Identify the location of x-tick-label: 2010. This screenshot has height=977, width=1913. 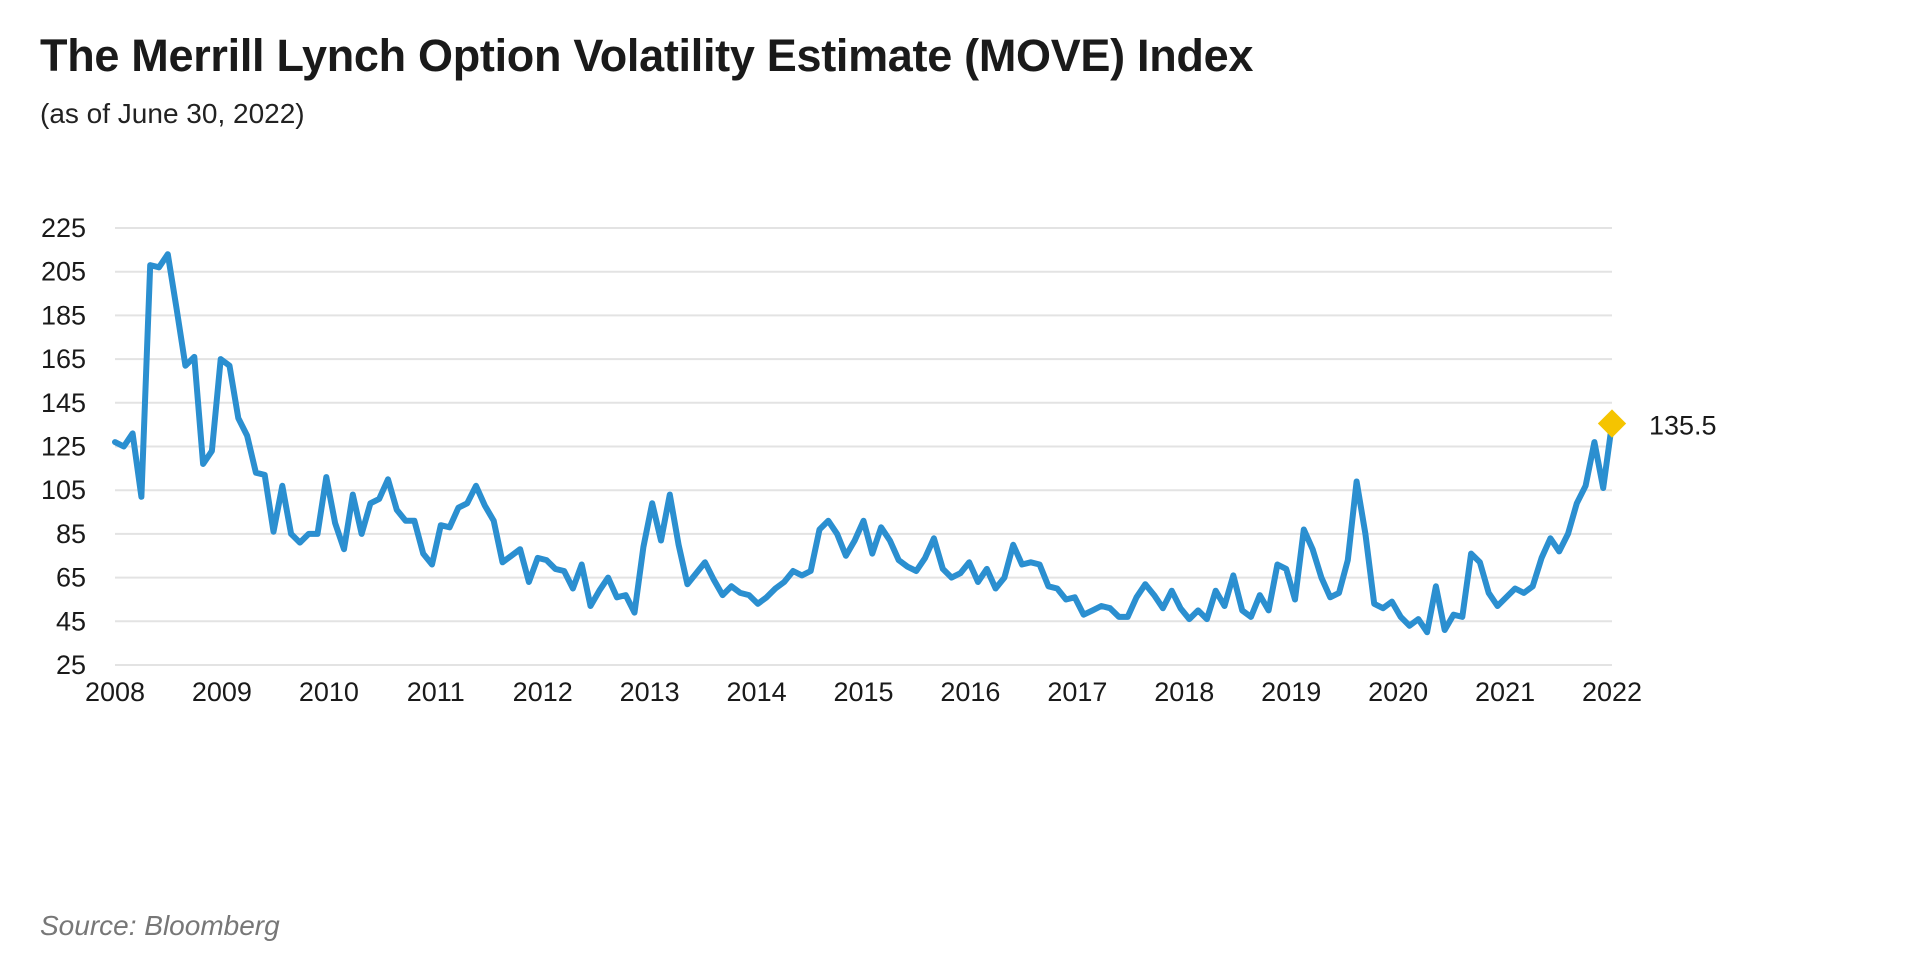
(329, 692).